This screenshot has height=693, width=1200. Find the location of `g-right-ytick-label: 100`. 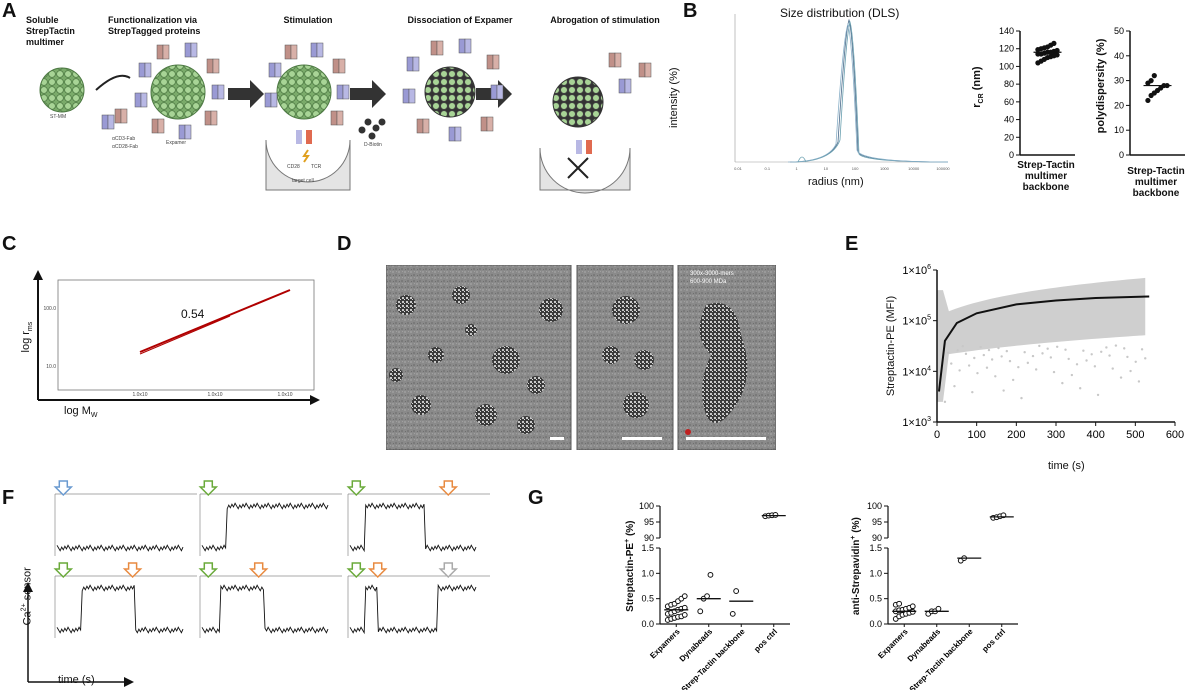

g-right-ytick-label: 100 is located at coordinates (874, 506).